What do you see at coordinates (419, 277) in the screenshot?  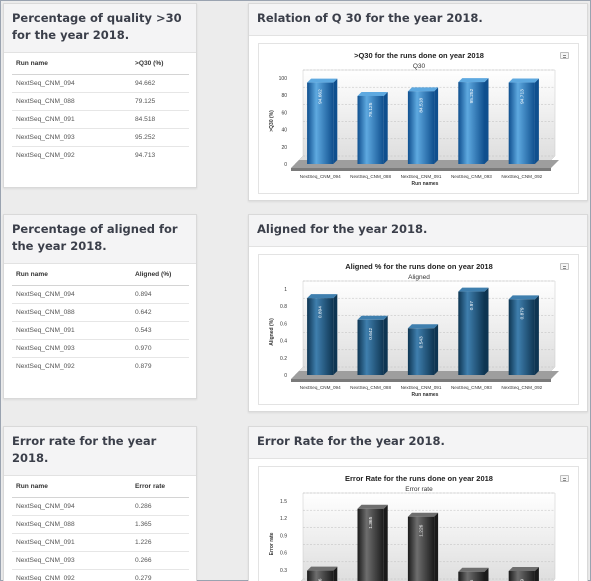 I see `chart-subtitle: Aligned` at bounding box center [419, 277].